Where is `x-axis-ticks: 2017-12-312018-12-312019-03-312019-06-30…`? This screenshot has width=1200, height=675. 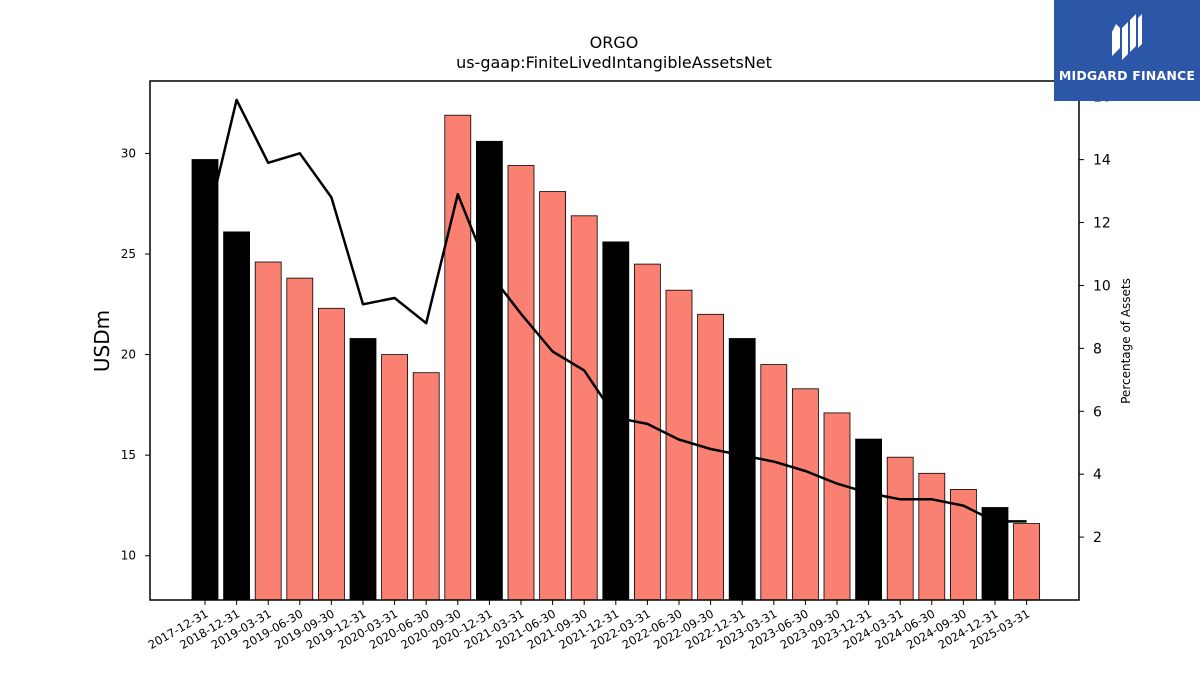
x-axis-ticks: 2017-12-312018-12-312019-03-312019-06-30… is located at coordinates (589, 626).